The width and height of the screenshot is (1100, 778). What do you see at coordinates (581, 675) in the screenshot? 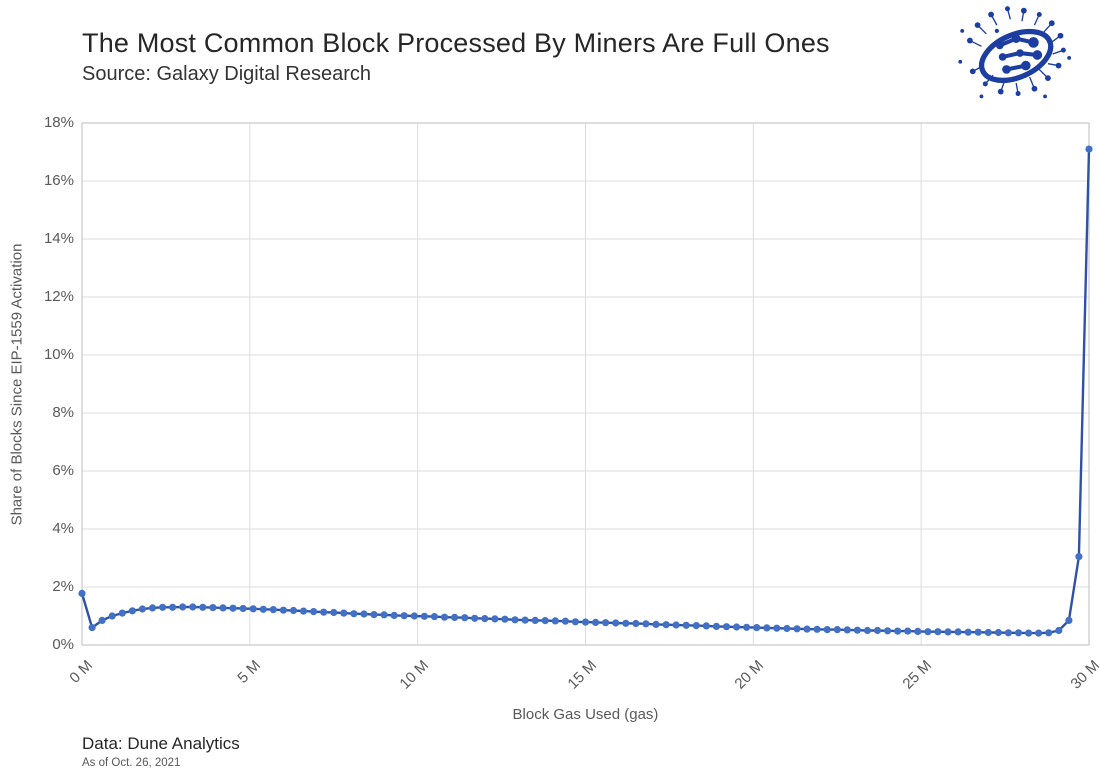
I see `x-tick-label: 15 M` at bounding box center [581, 675].